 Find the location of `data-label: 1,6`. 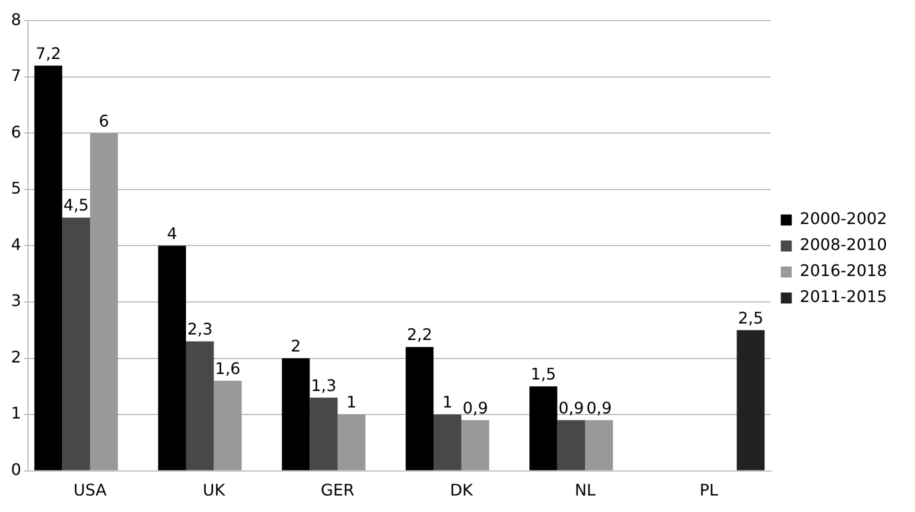

data-label: 1,6 is located at coordinates (227, 368).